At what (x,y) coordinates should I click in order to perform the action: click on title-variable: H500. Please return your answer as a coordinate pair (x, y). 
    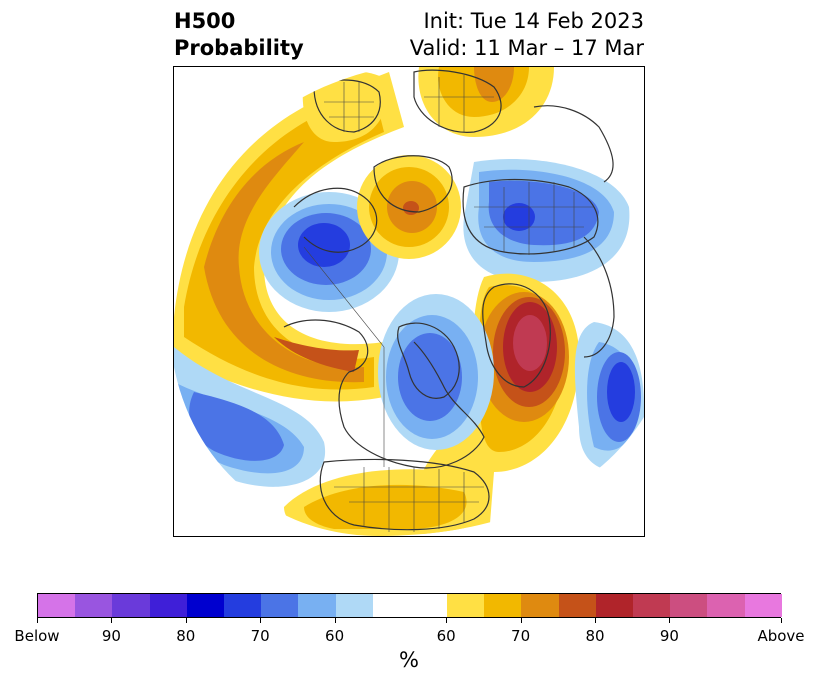
    Looking at the image, I should click on (205, 21).